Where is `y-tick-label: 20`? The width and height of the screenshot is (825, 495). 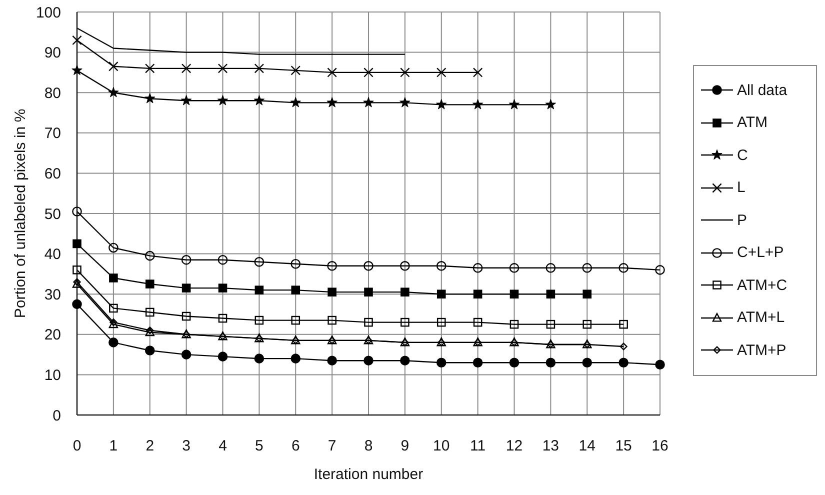 y-tick-label: 20 is located at coordinates (52, 335).